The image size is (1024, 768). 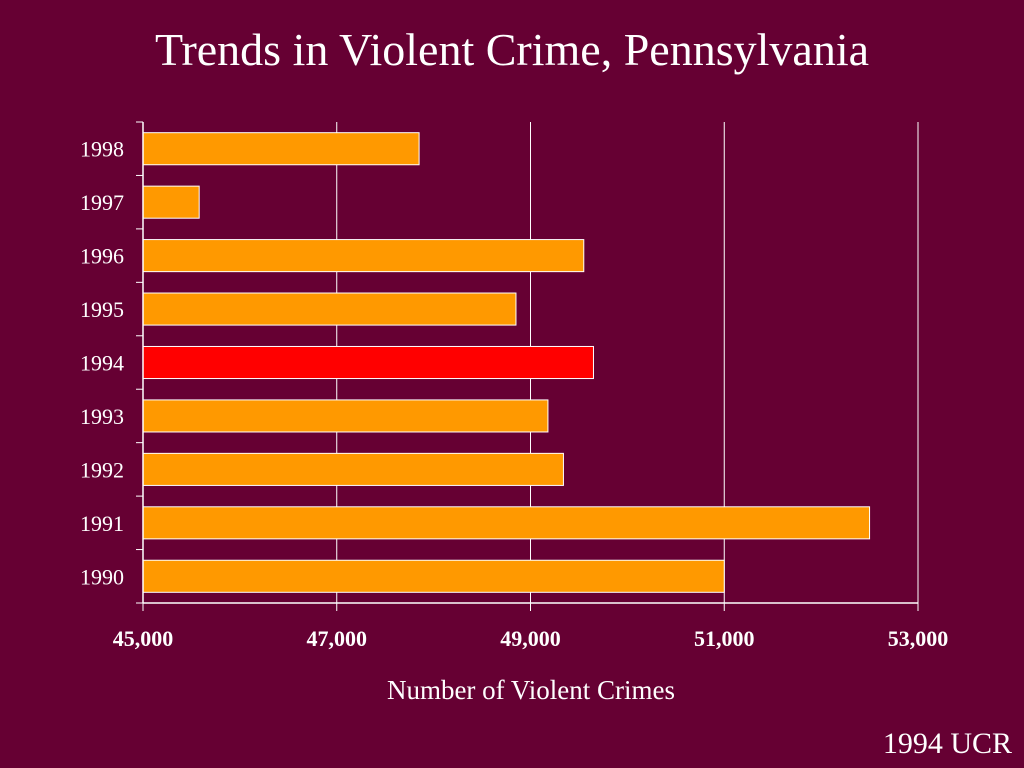 What do you see at coordinates (102, 149) in the screenshot?
I see `category-label: 1998` at bounding box center [102, 149].